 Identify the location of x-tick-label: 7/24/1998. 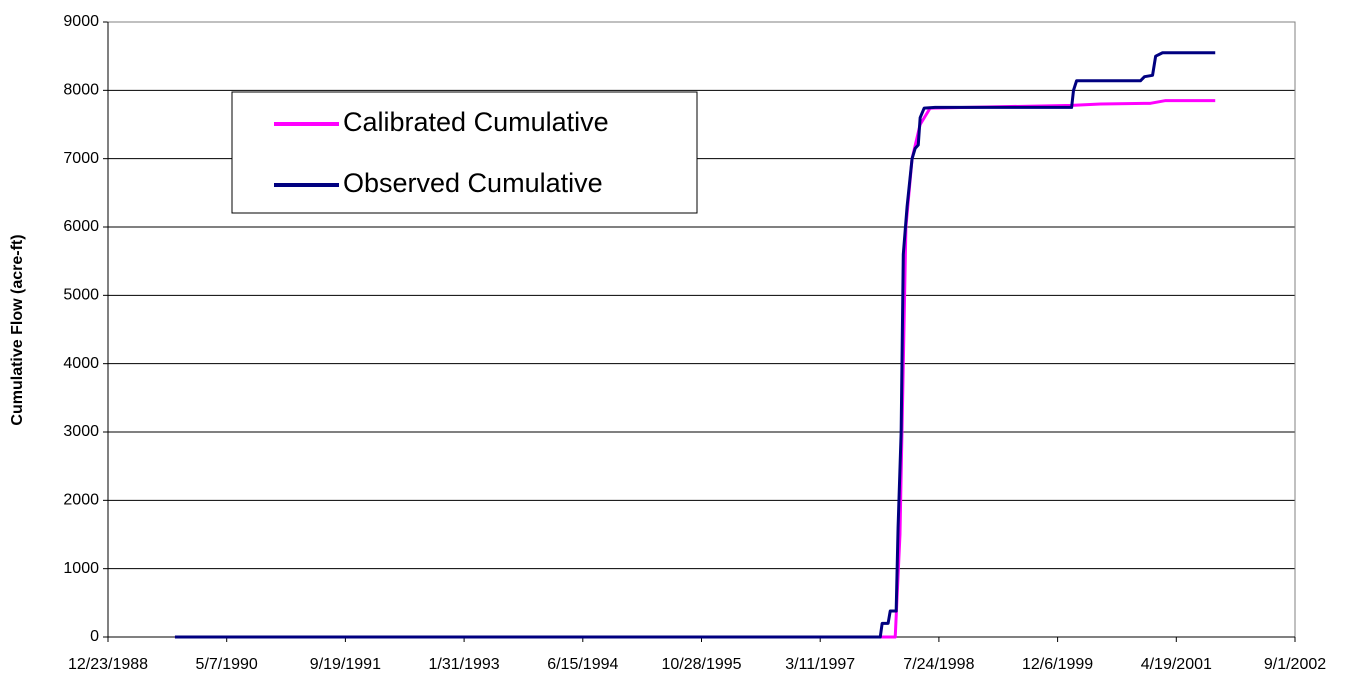
(938, 664).